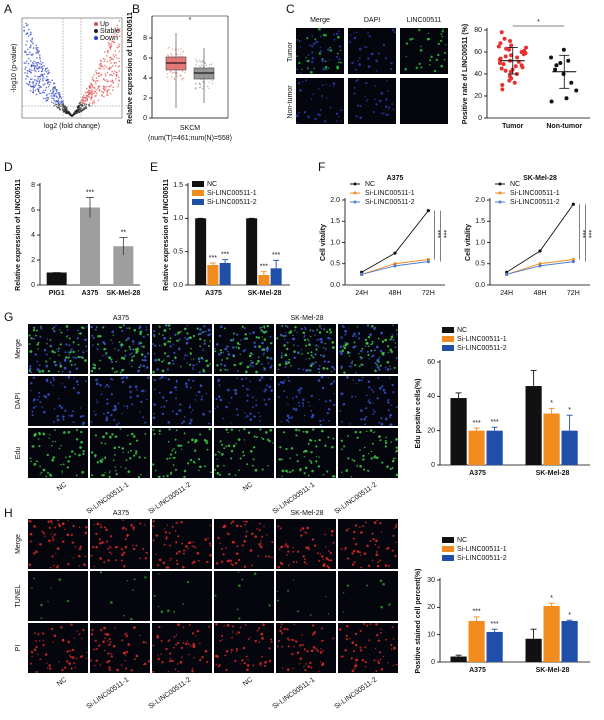 The height and width of the screenshot is (720, 604). What do you see at coordinates (581, 234) in the screenshot?
I see `annotation: ***` at bounding box center [581, 234].